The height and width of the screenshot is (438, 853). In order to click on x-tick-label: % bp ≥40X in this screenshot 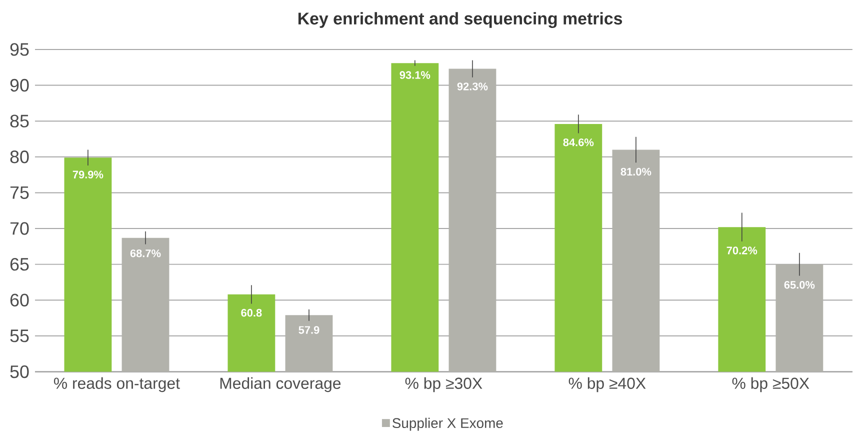, I will do `click(607, 384)`.